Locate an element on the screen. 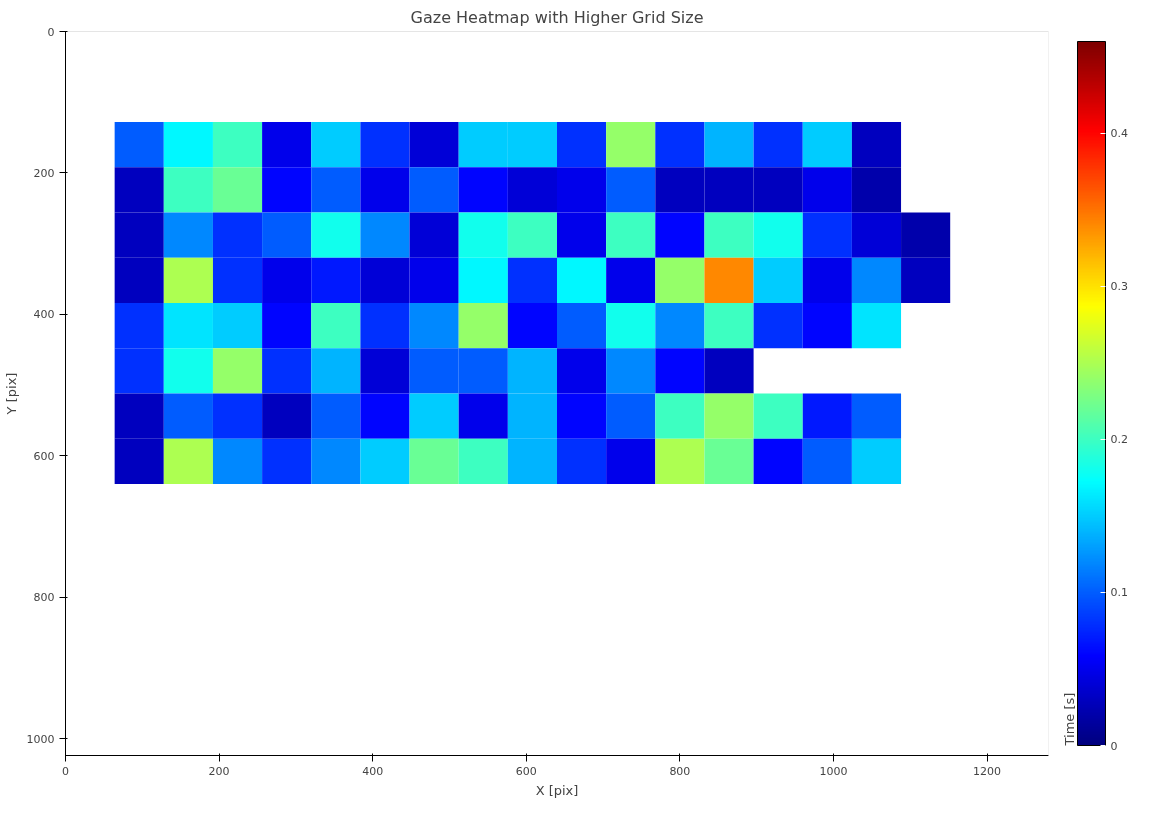  x-tick-label: 1200 is located at coordinates (987, 771).